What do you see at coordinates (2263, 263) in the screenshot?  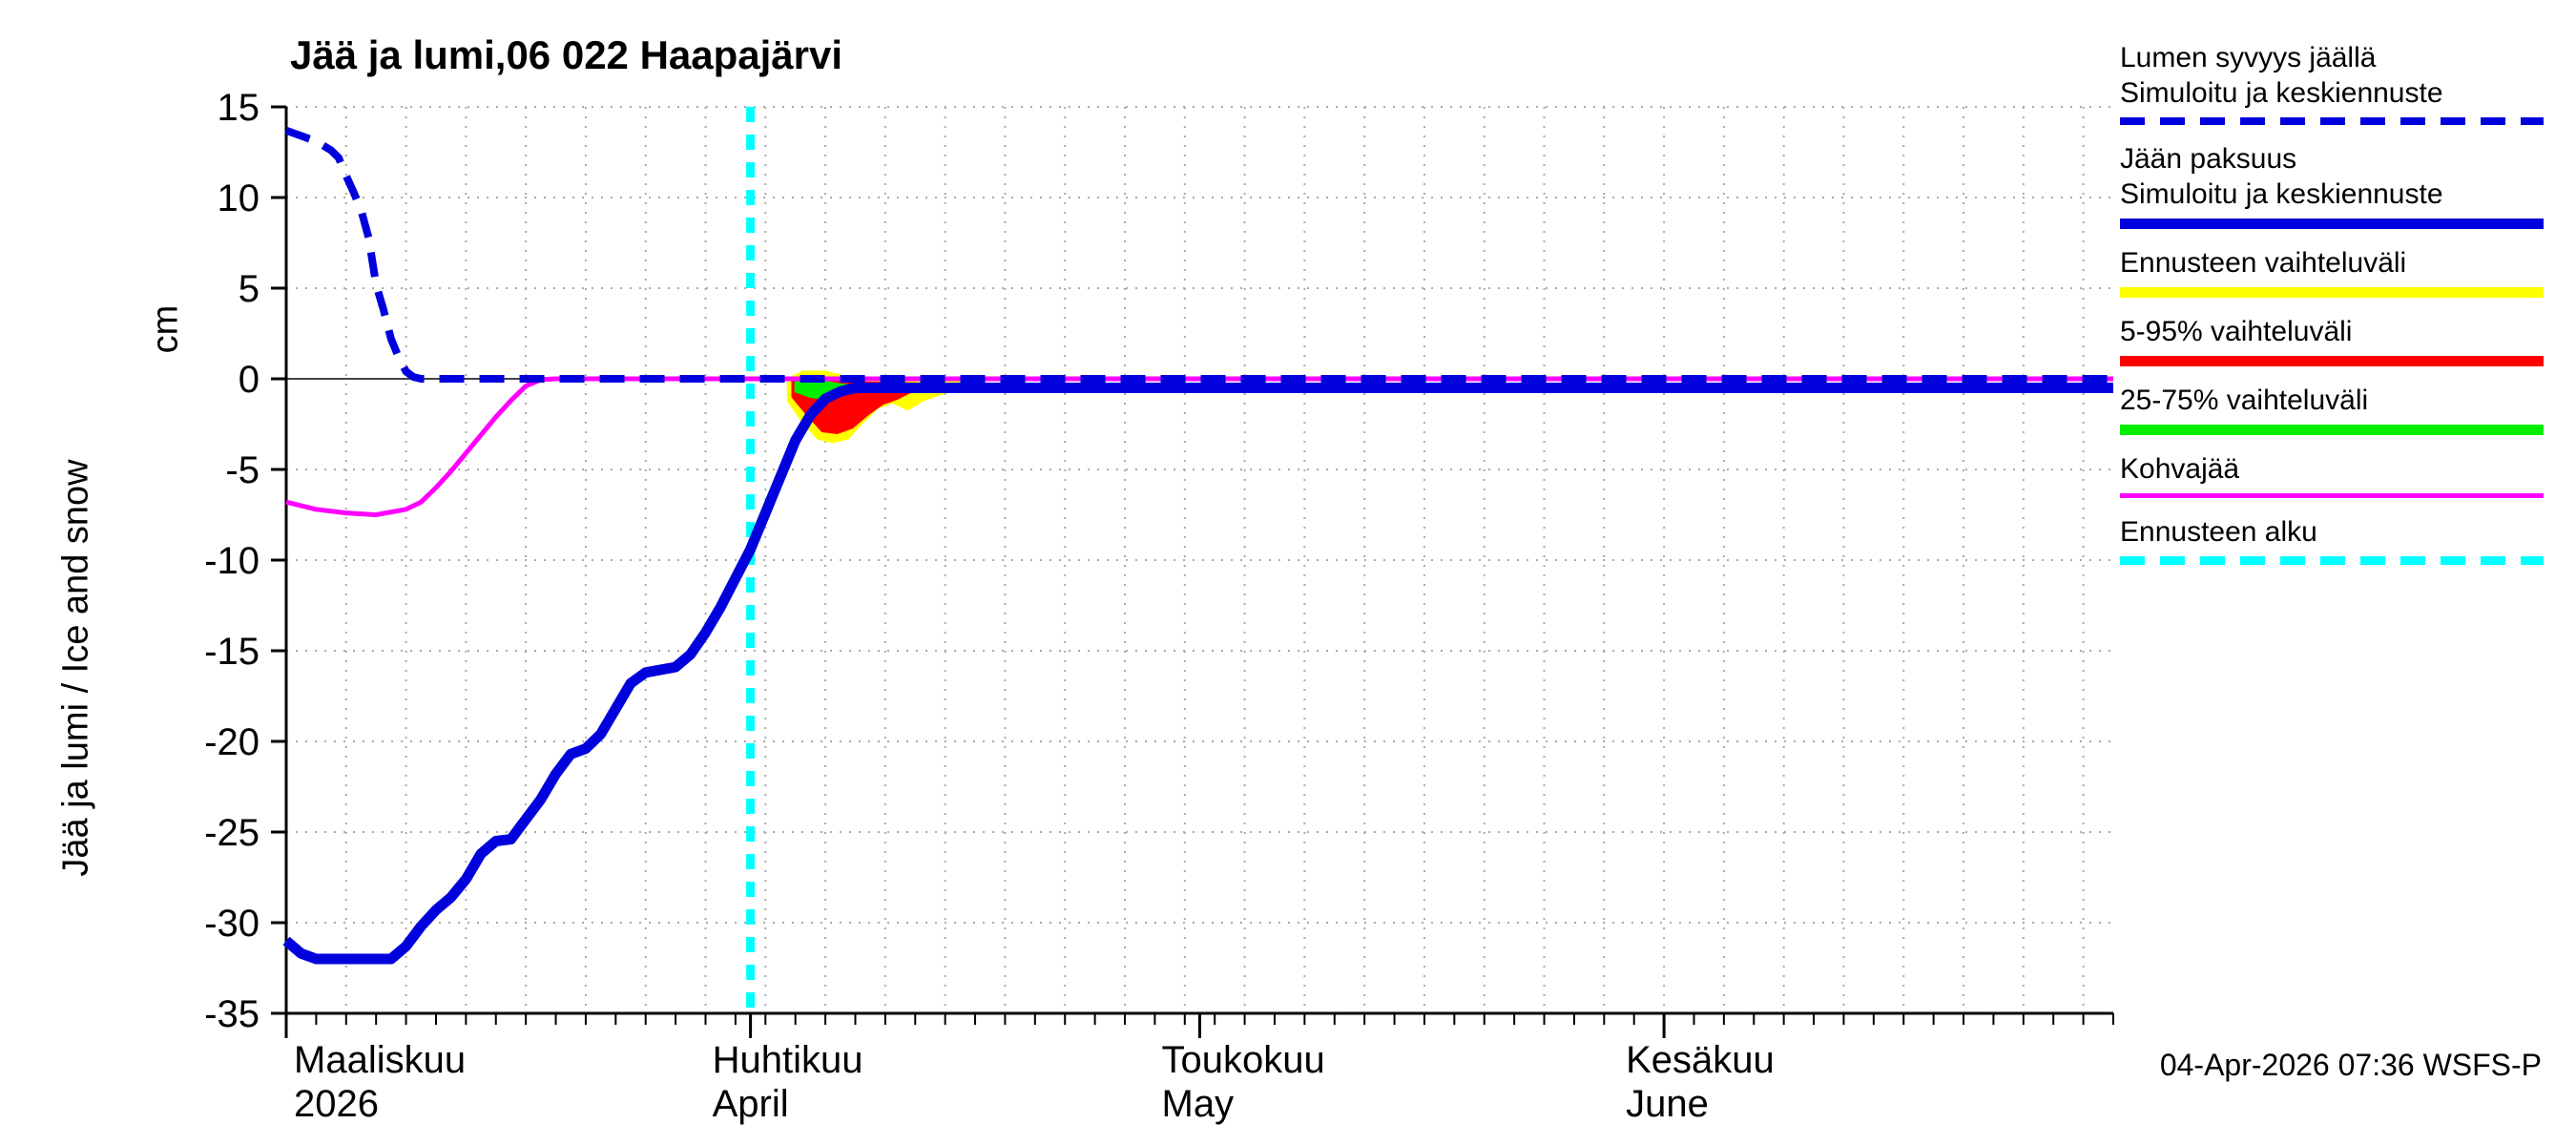 I see `legend-label: Ennusteen vaihteluväli` at bounding box center [2263, 263].